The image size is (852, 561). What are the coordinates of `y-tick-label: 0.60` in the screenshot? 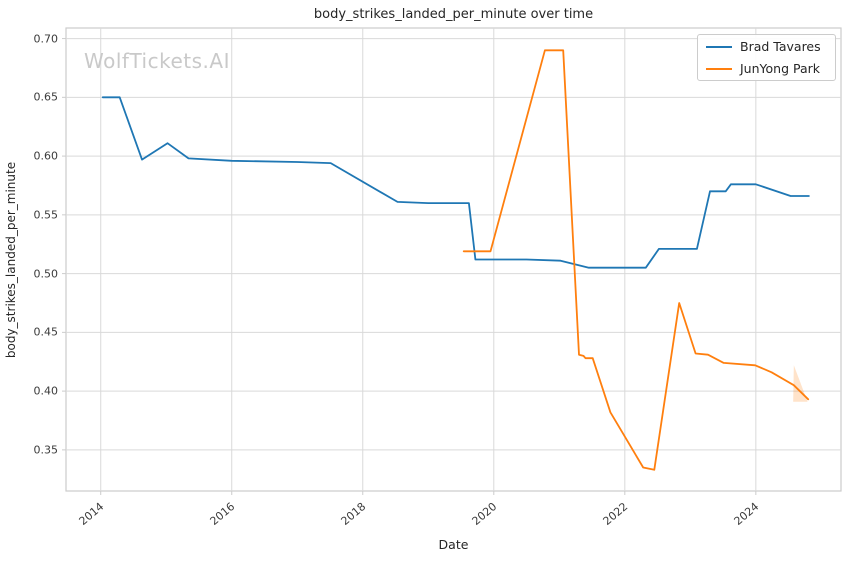 It's located at (46, 156).